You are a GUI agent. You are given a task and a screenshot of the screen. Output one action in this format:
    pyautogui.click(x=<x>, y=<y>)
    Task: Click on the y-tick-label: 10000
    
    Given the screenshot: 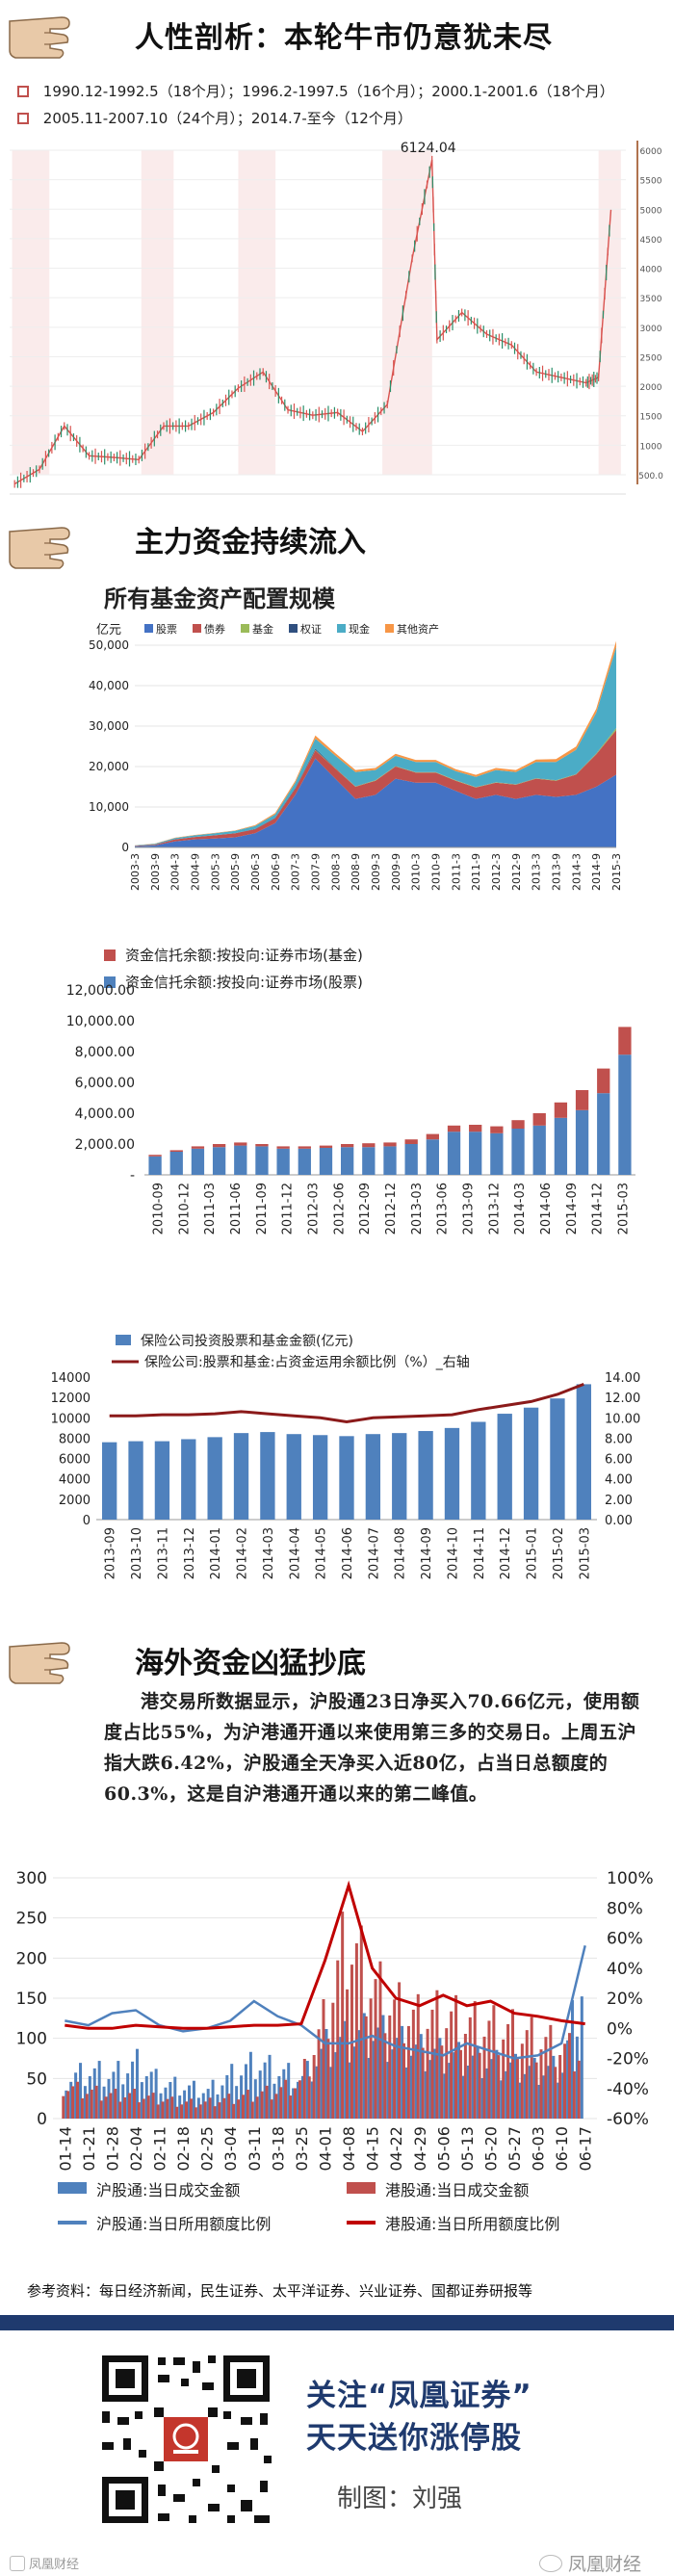 What is the action you would take?
    pyautogui.click(x=71, y=1419)
    